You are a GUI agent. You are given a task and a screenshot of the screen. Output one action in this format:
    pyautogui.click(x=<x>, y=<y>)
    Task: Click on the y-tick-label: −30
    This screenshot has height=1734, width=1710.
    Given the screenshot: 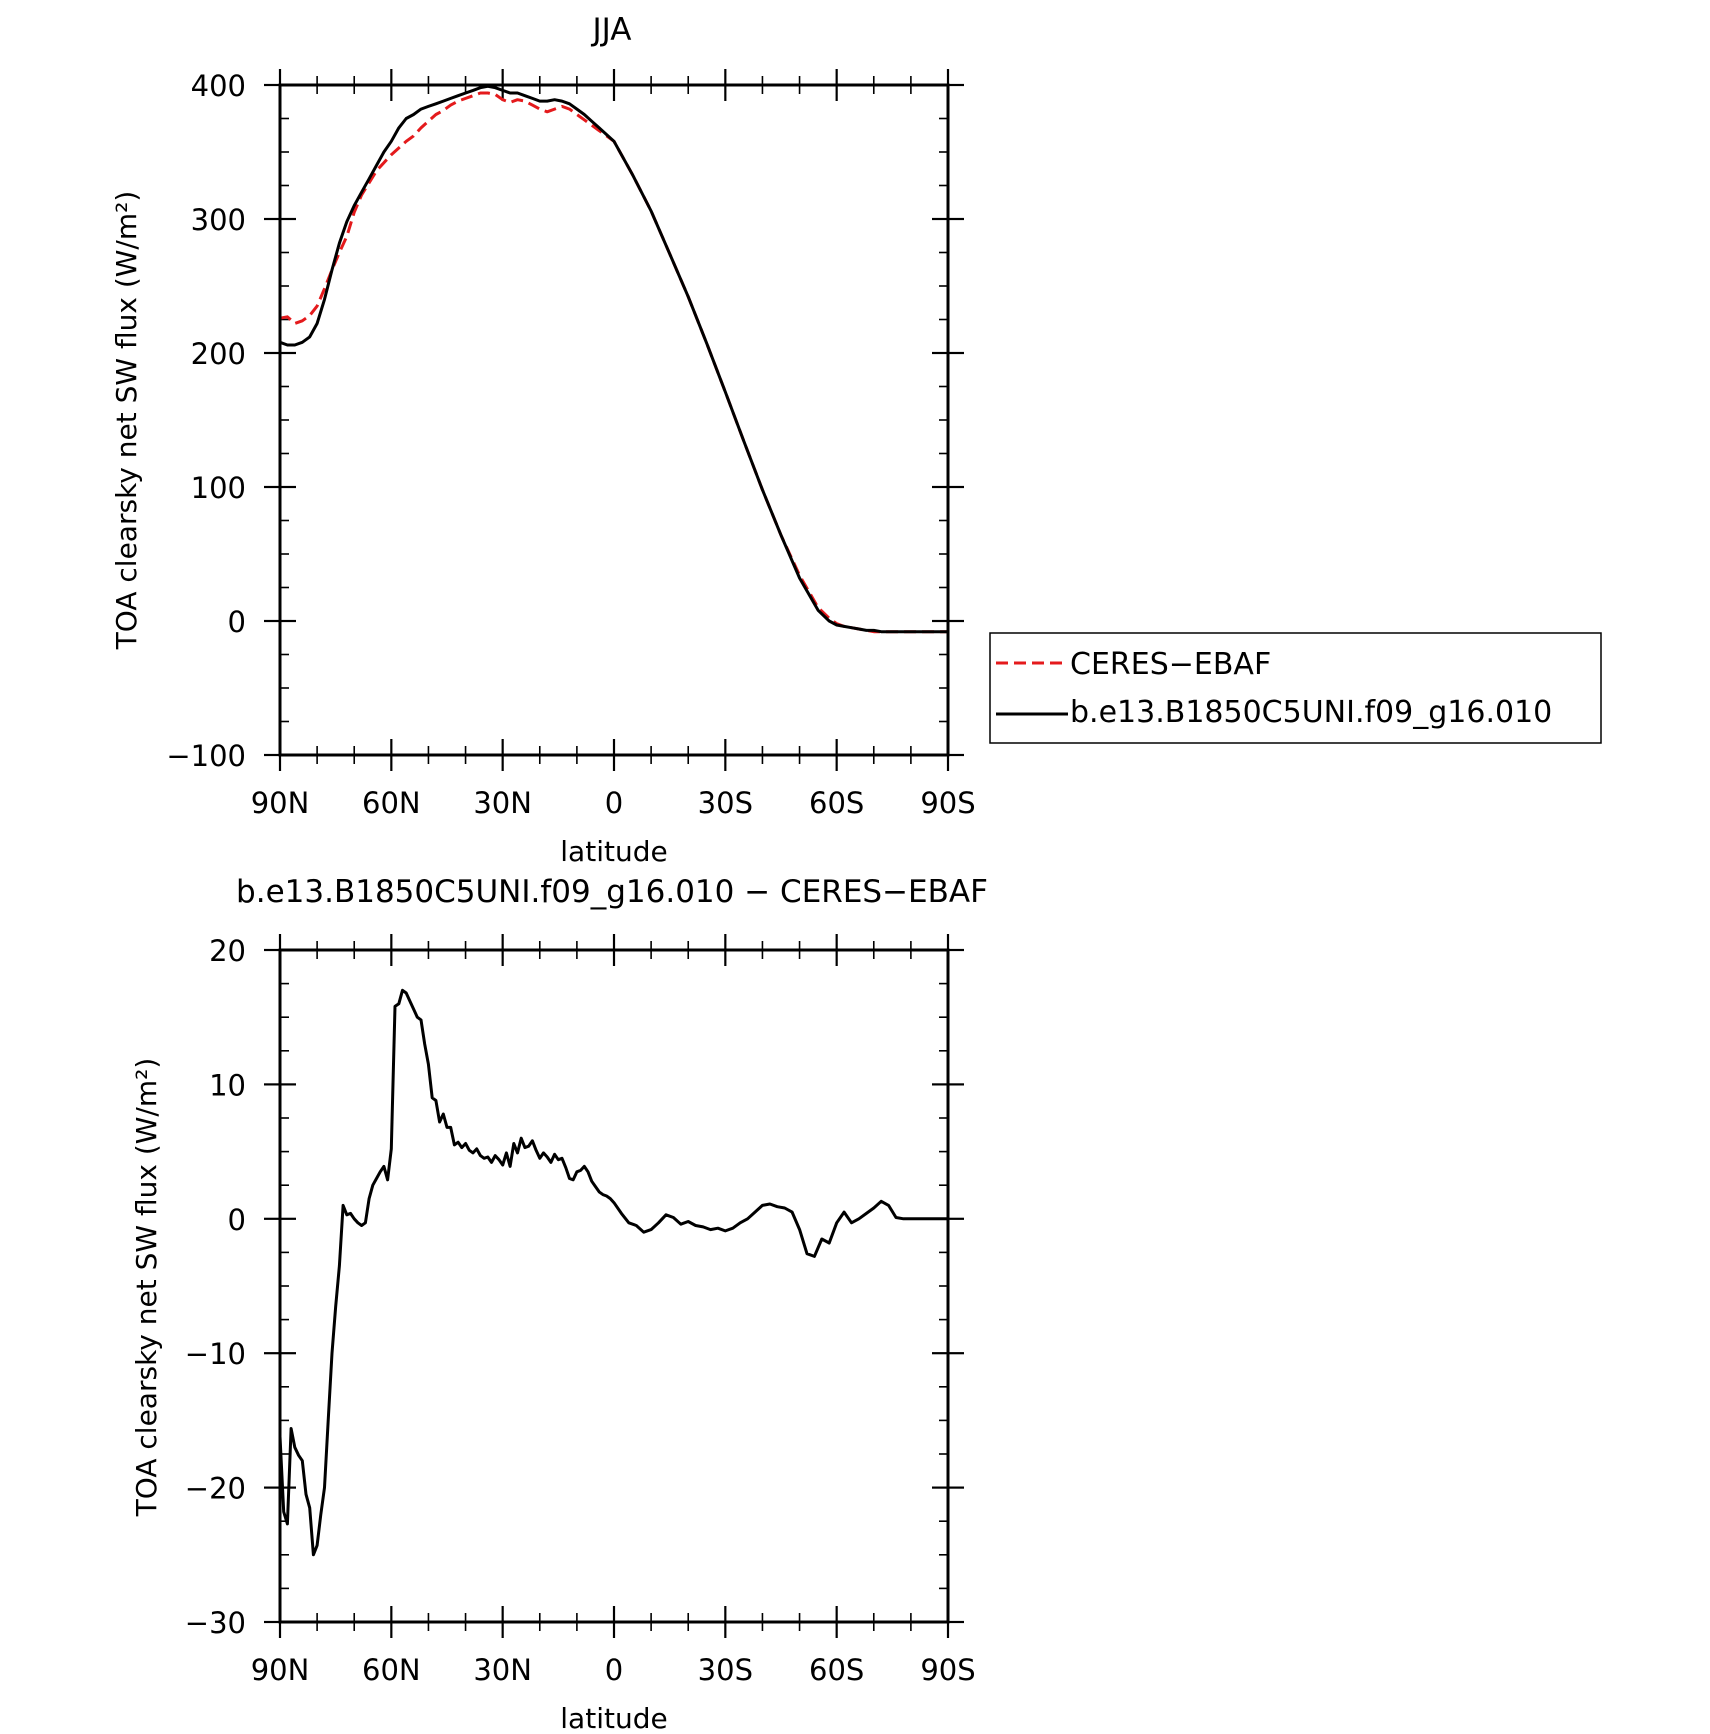 What is the action you would take?
    pyautogui.click(x=215, y=1623)
    